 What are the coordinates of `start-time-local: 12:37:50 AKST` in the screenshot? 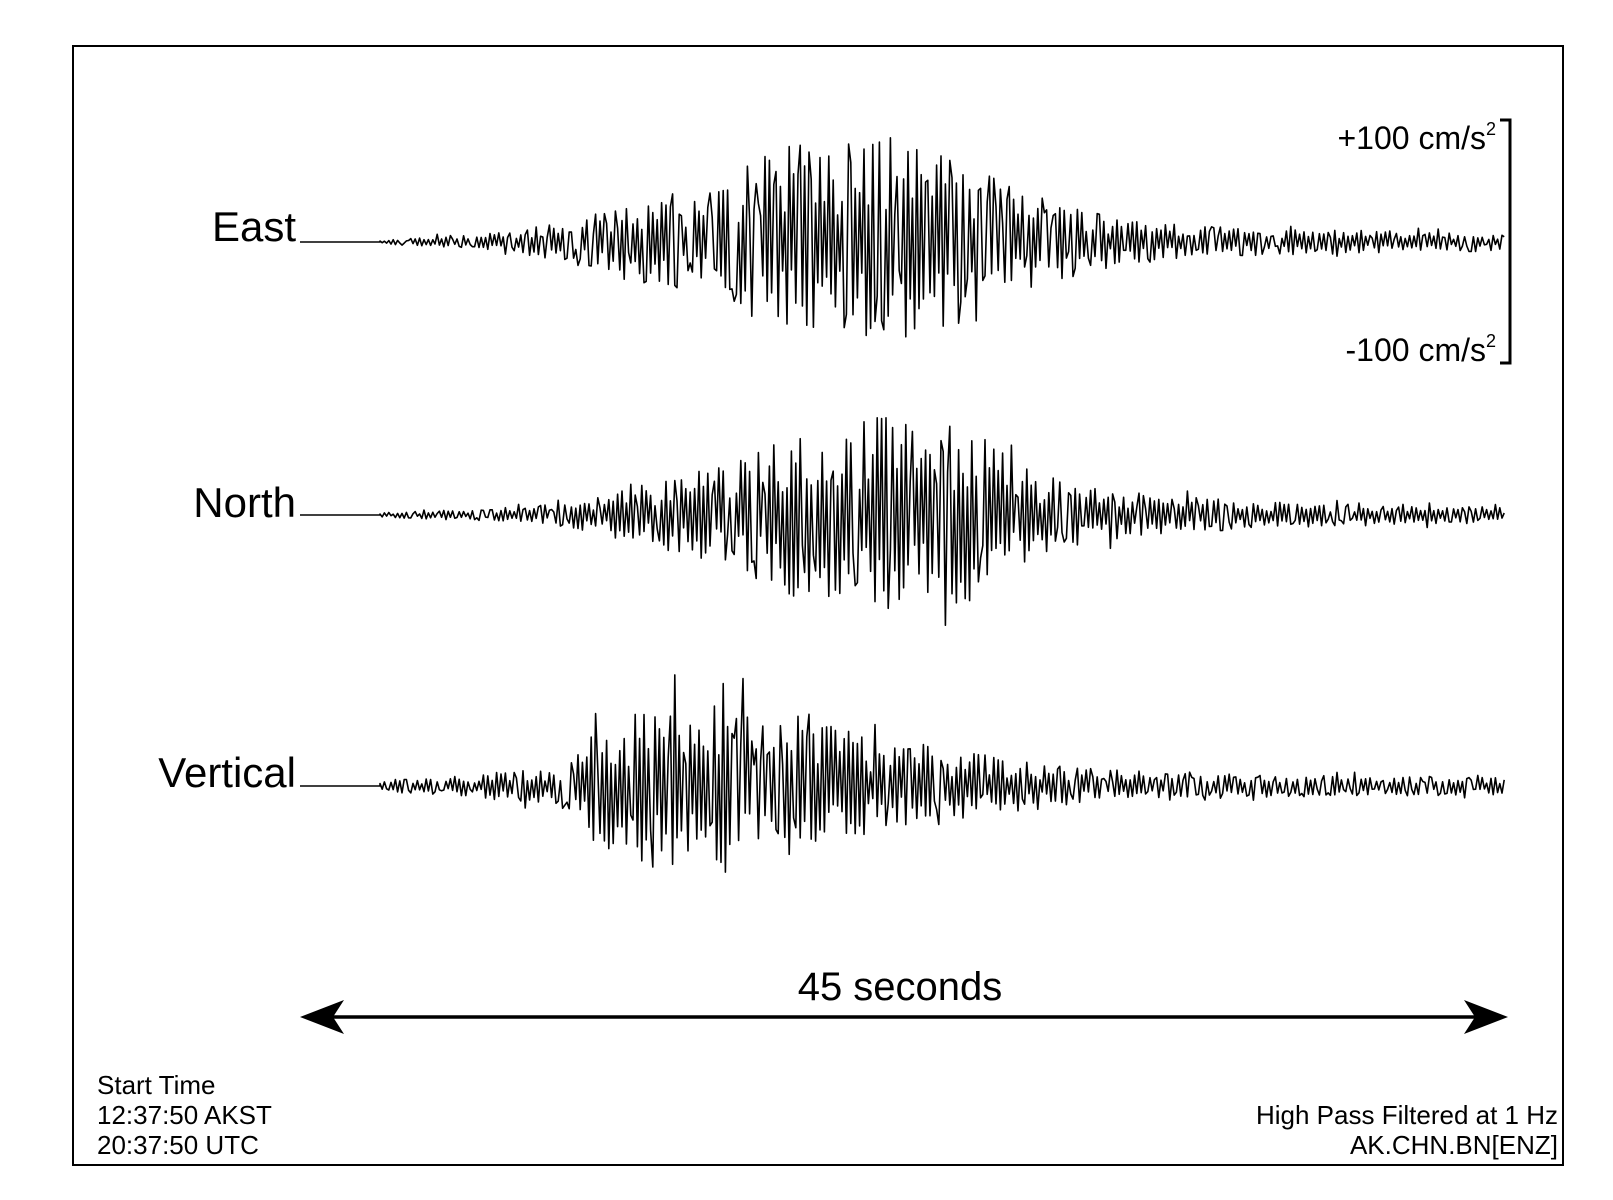 It's located at (184, 1115).